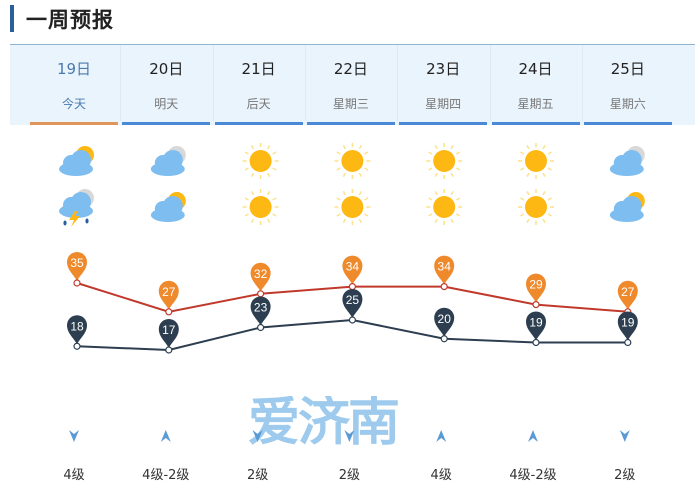 This screenshot has height=490, width=700. Describe the element at coordinates (258, 85) in the screenshot. I see `tab-day-3: 21日 后天` at that location.